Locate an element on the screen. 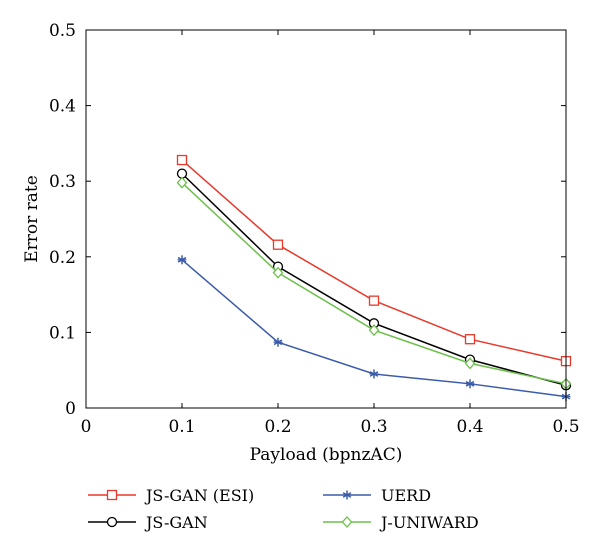  y-tick-label: 0.5 is located at coordinates (62, 31).